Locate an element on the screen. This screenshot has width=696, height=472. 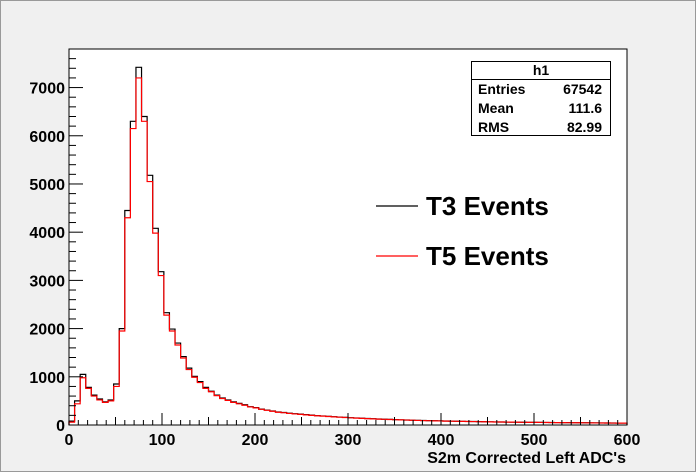
legend-label-t3-events: T3 Events is located at coordinates (487, 206).